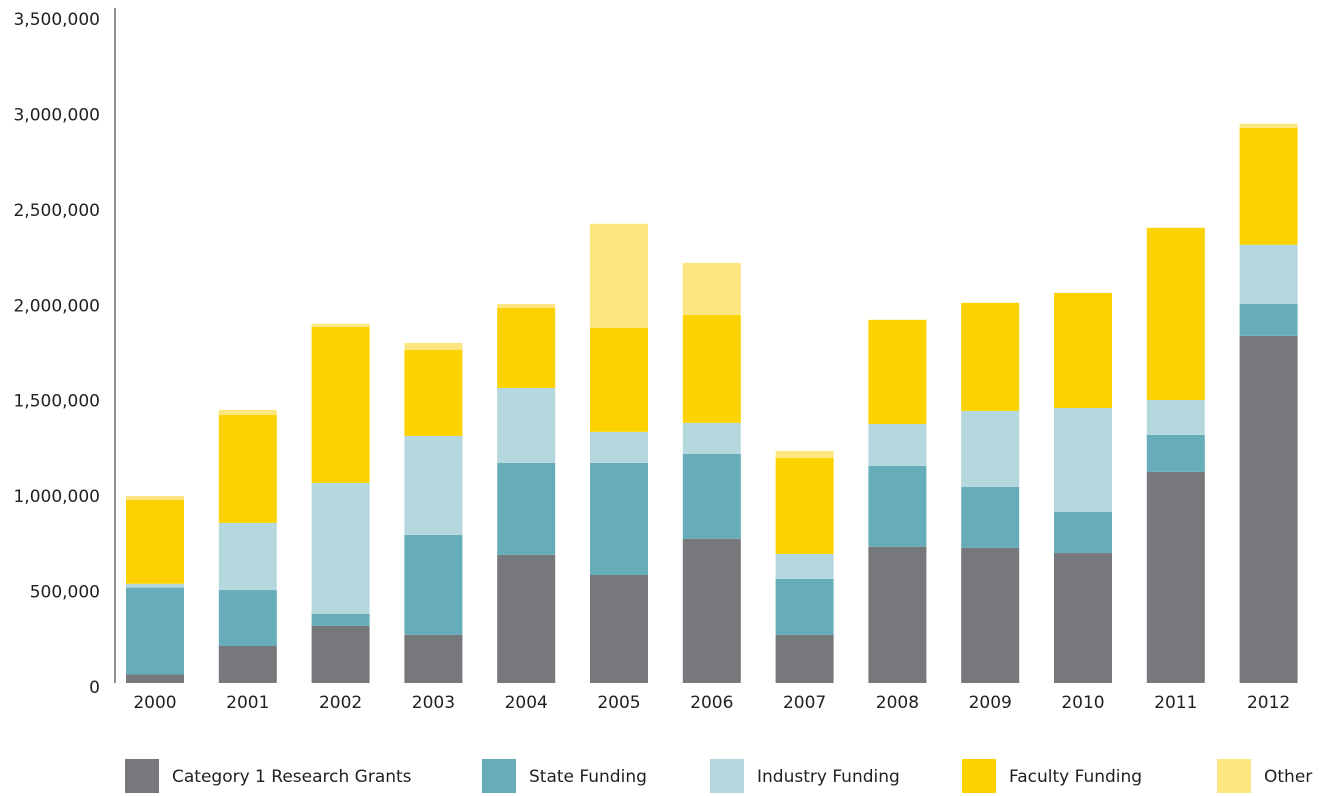  Describe the element at coordinates (804, 703) in the screenshot. I see `x-tick-label: 2007` at that location.